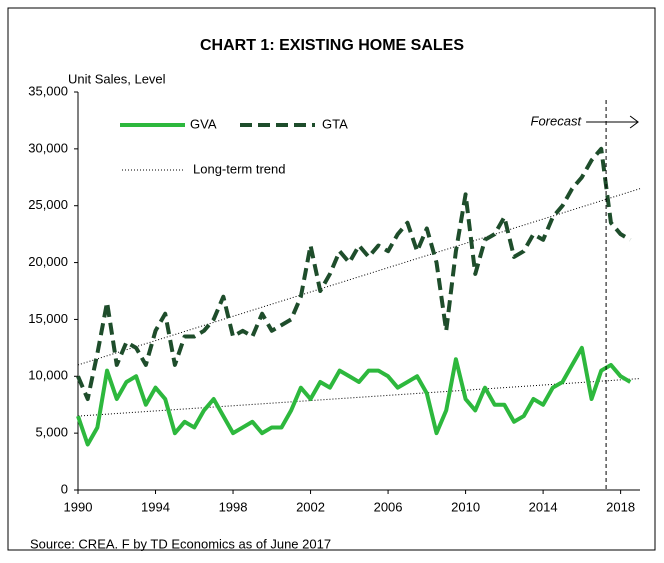 This screenshot has height=563, width=664. I want to click on y-tick-label: 10,000, so click(48, 375).